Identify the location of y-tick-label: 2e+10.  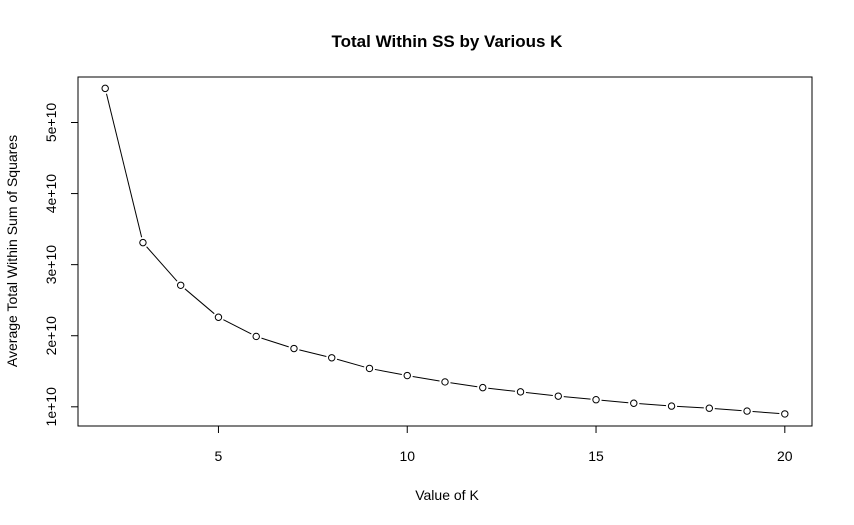
(51, 336).